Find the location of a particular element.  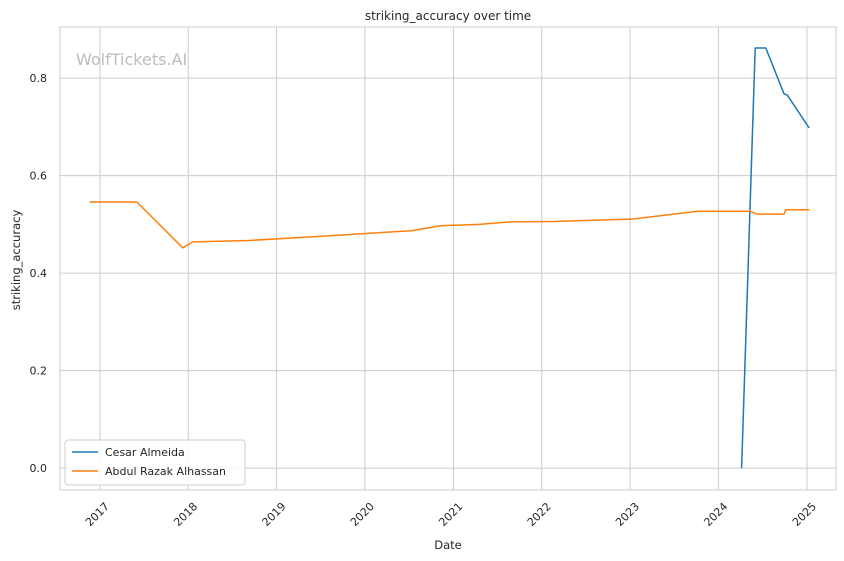

chart-title: striking_accuracy over time is located at coordinates (448, 16).